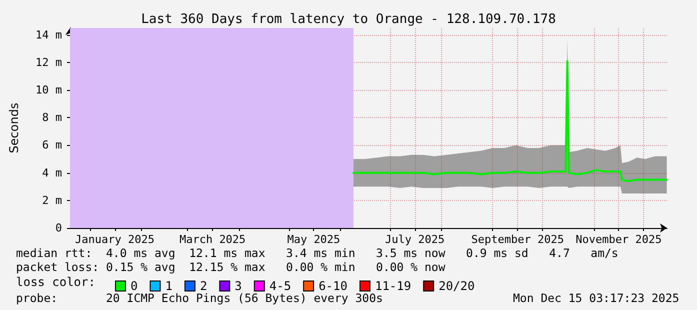  Describe the element at coordinates (280, 286) in the screenshot. I see `legend-label: 4-5` at that location.